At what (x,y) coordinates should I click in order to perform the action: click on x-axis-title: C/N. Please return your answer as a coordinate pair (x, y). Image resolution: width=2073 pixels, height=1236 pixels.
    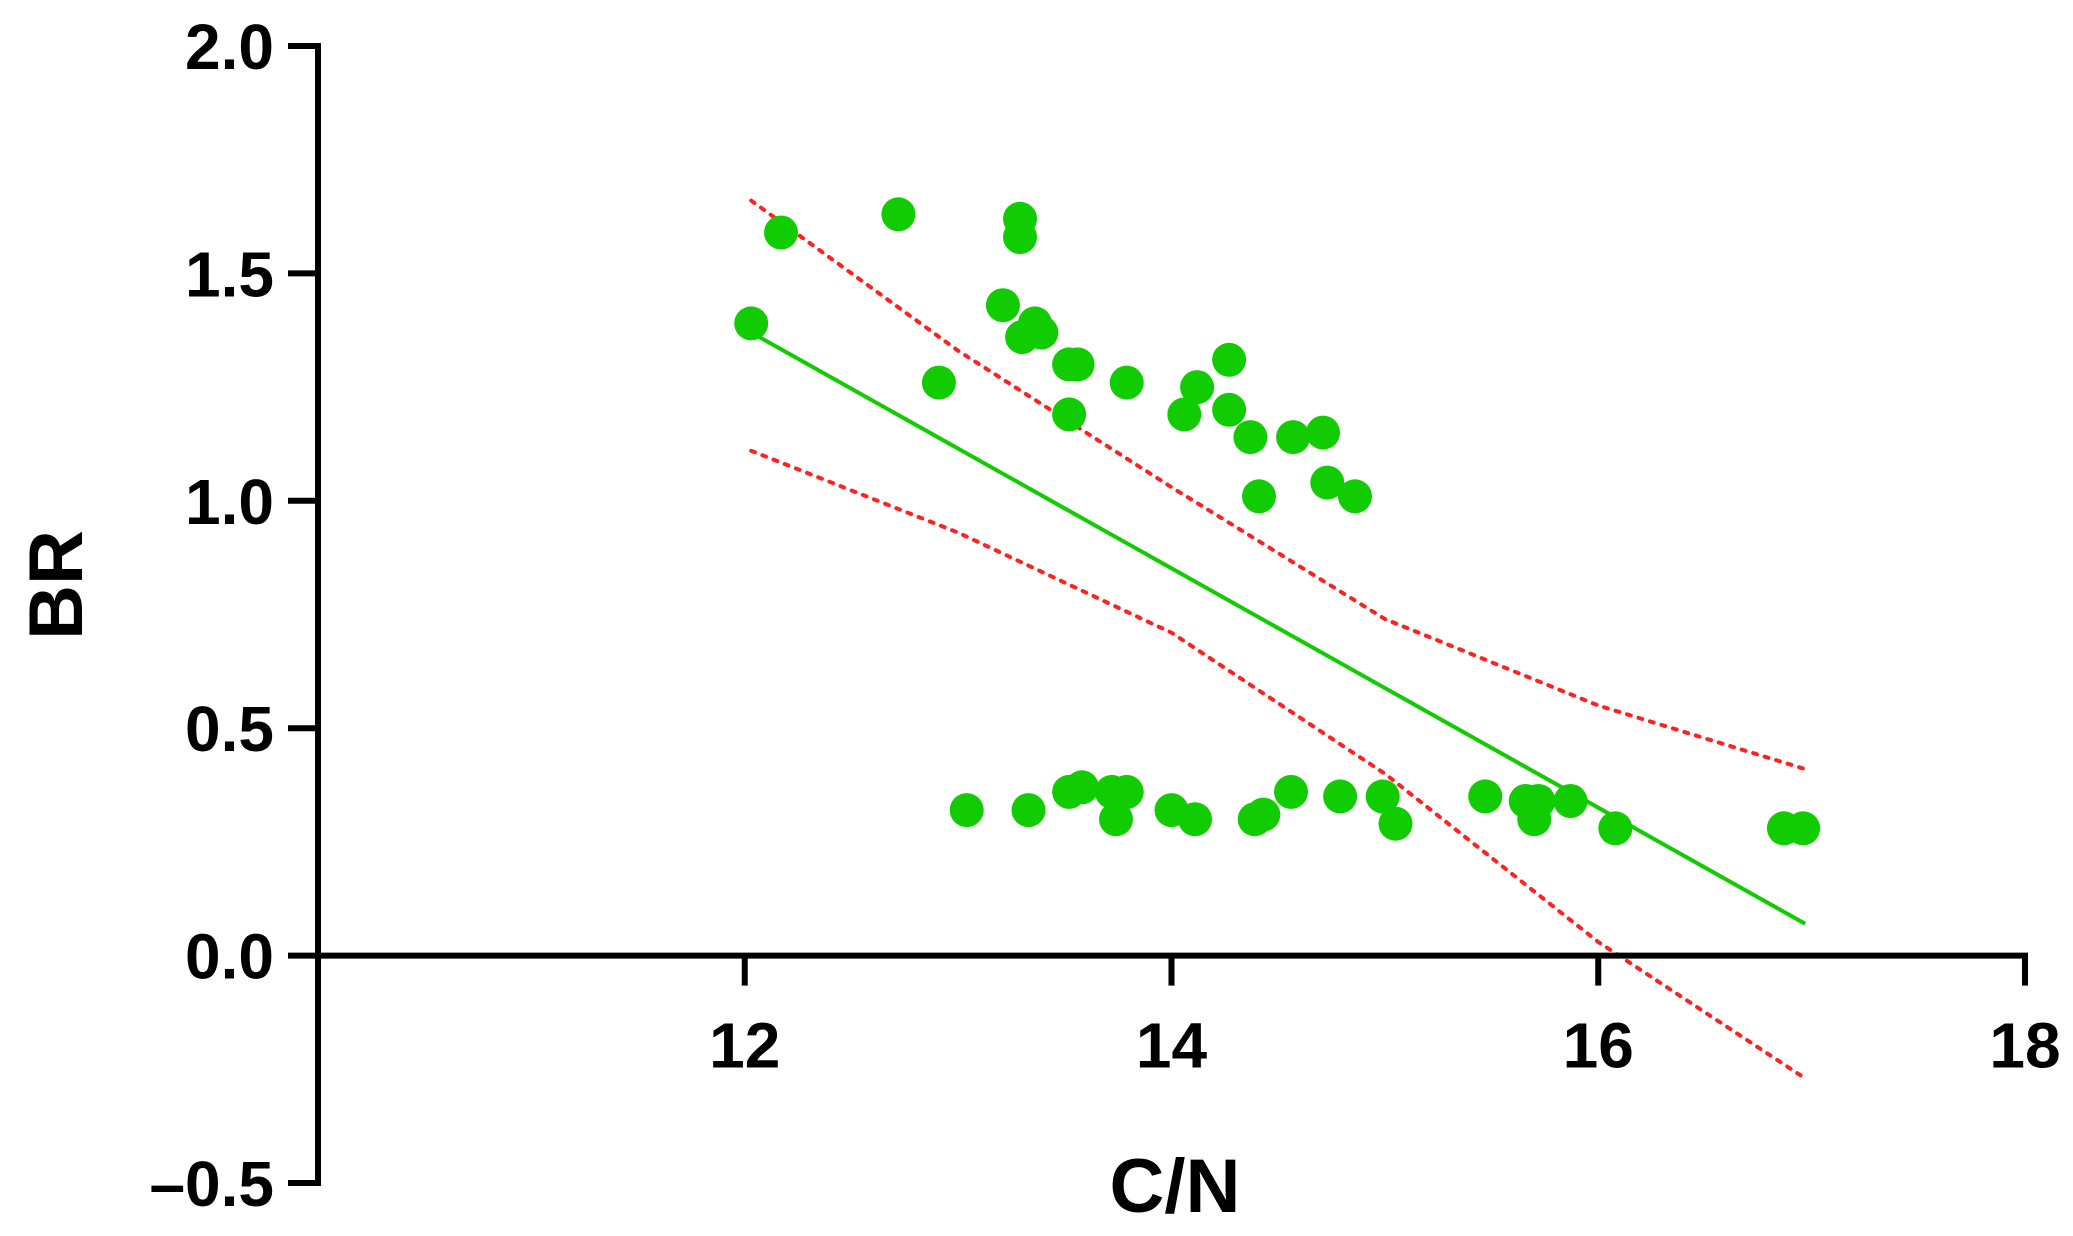
    Looking at the image, I should click on (1175, 1186).